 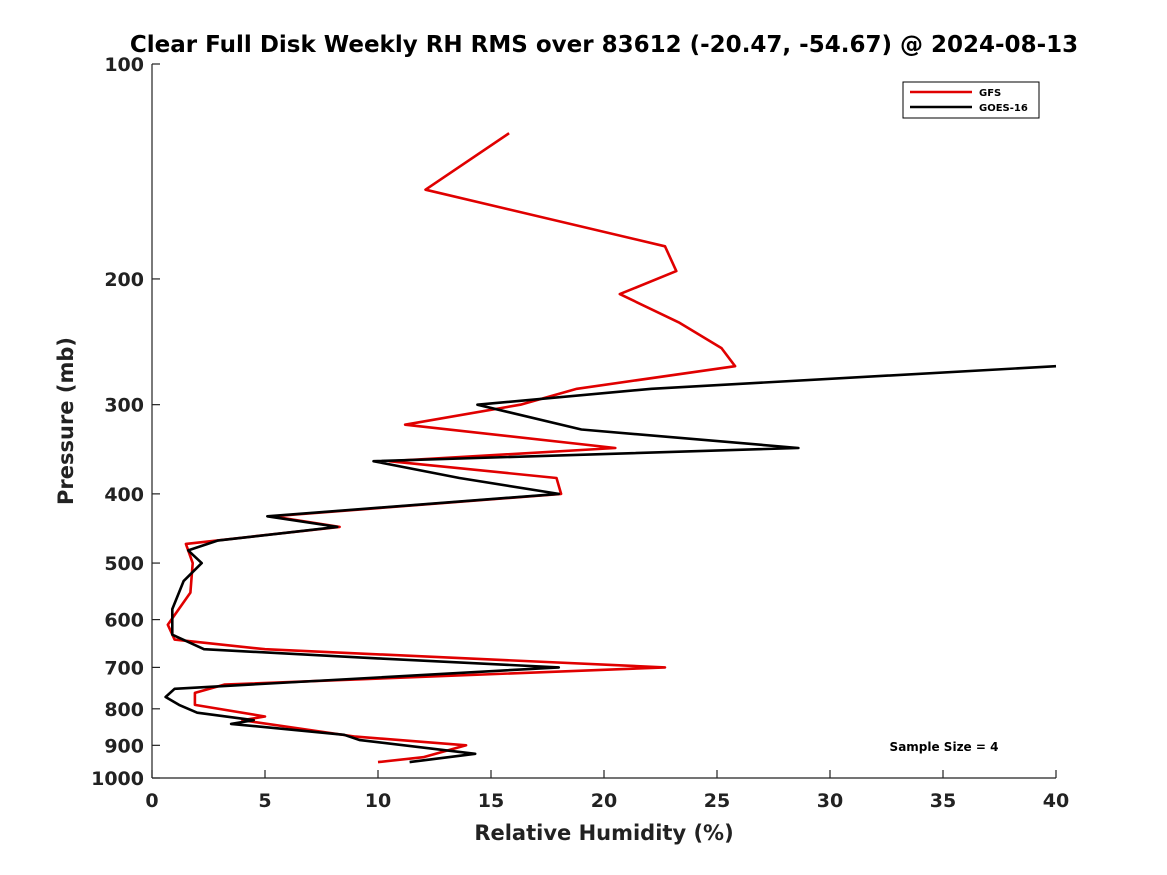 I want to click on x-tick-label: 35, so click(x=943, y=801).